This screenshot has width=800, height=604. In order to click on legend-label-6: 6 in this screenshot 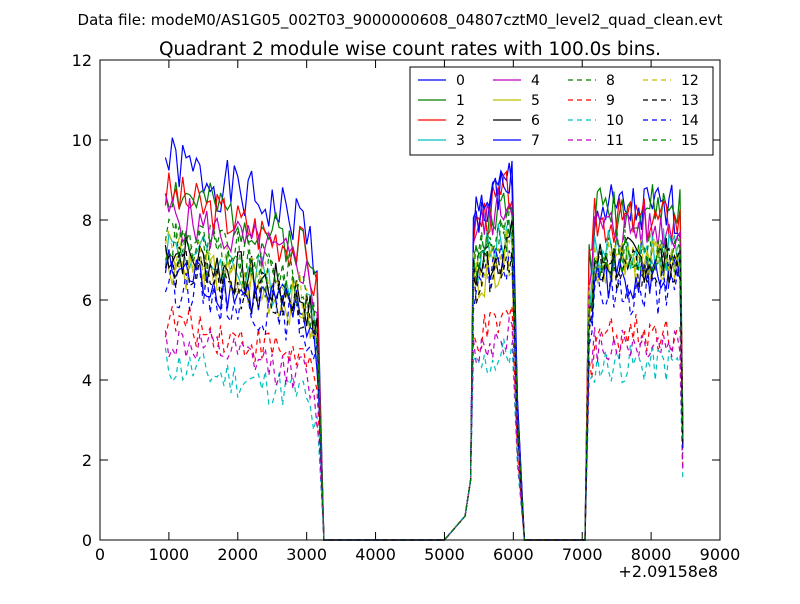, I will do `click(535, 121)`.